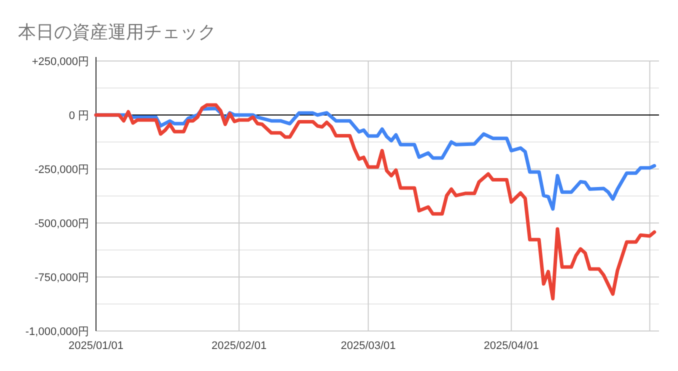  What do you see at coordinates (57, 332) in the screenshot?
I see `y-tick-label: -1,000,000円` at bounding box center [57, 332].